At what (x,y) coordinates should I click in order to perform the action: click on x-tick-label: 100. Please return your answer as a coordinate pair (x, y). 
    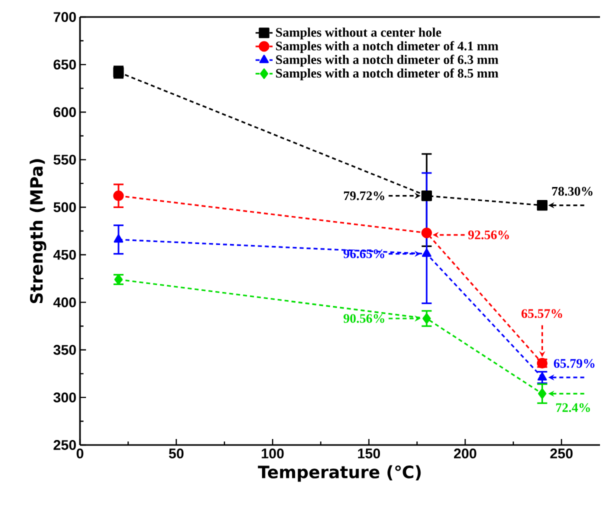
    Looking at the image, I should click on (273, 453).